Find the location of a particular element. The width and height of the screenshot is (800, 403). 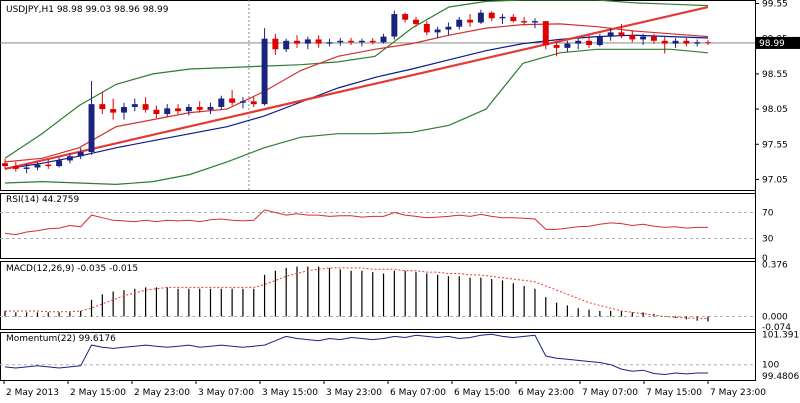

macd-signal-line is located at coordinates (357, 293).